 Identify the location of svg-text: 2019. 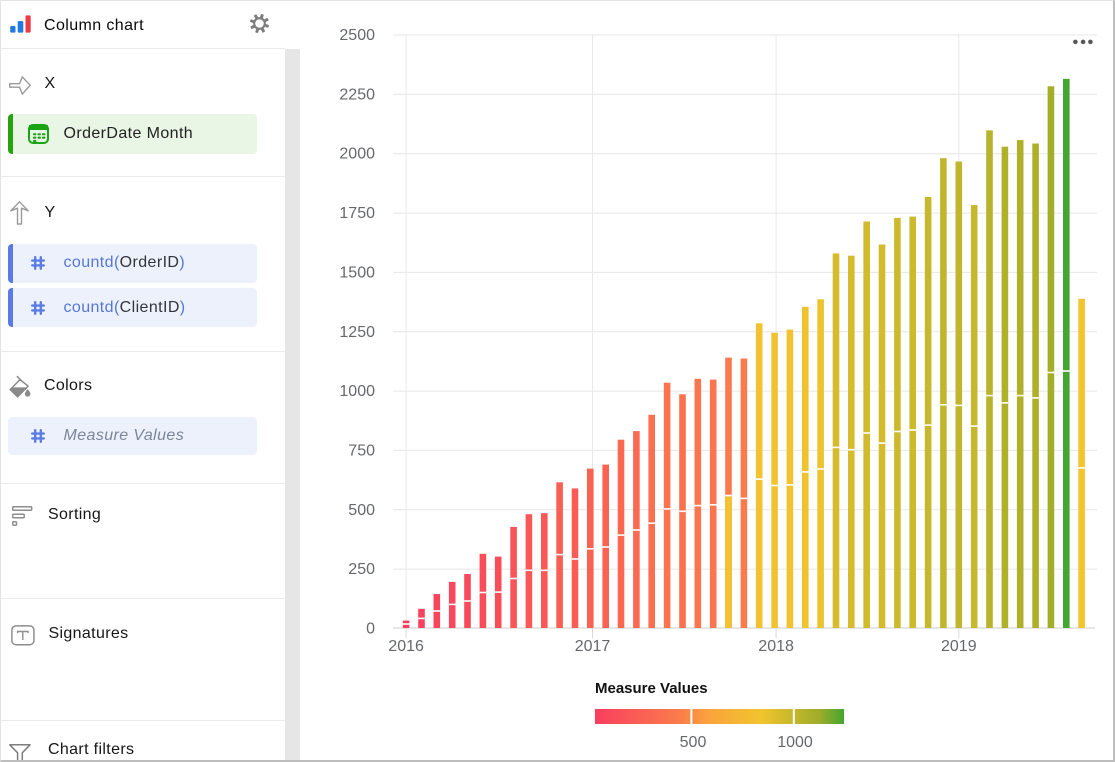
(959, 646).